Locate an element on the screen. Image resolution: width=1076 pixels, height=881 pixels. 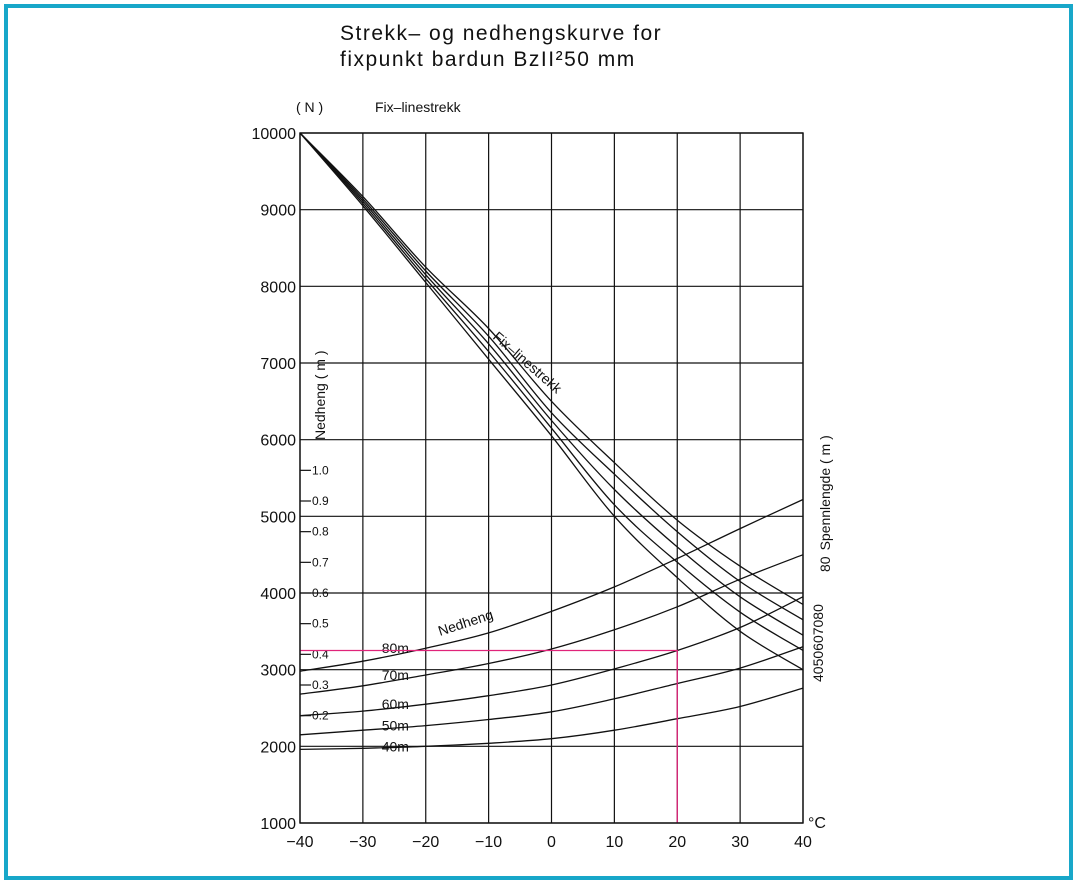
y-unit-label: ( N ) is located at coordinates (309, 107).